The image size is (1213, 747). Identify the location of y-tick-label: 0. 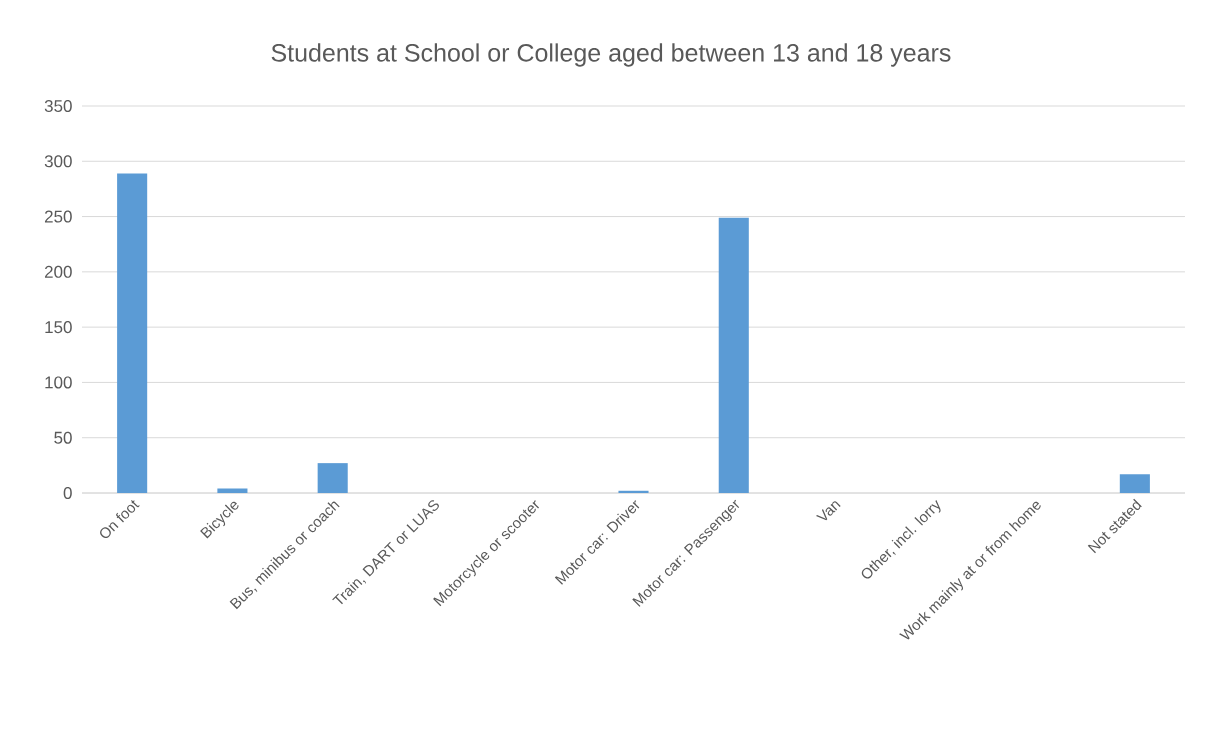
(67, 493).